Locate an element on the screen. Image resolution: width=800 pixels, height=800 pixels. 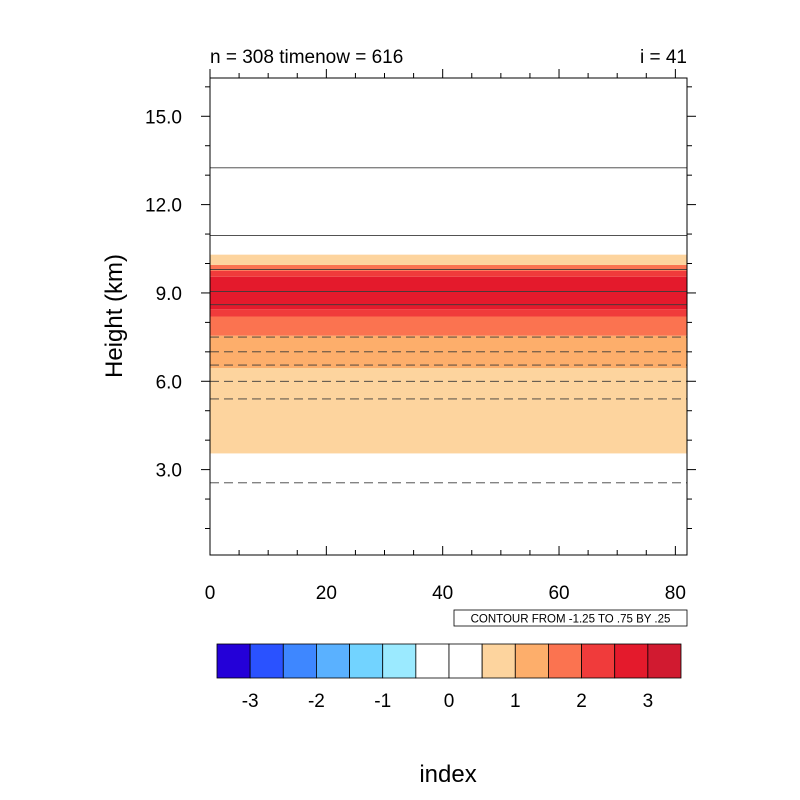
x-tick-label: 80 is located at coordinates (675, 593).